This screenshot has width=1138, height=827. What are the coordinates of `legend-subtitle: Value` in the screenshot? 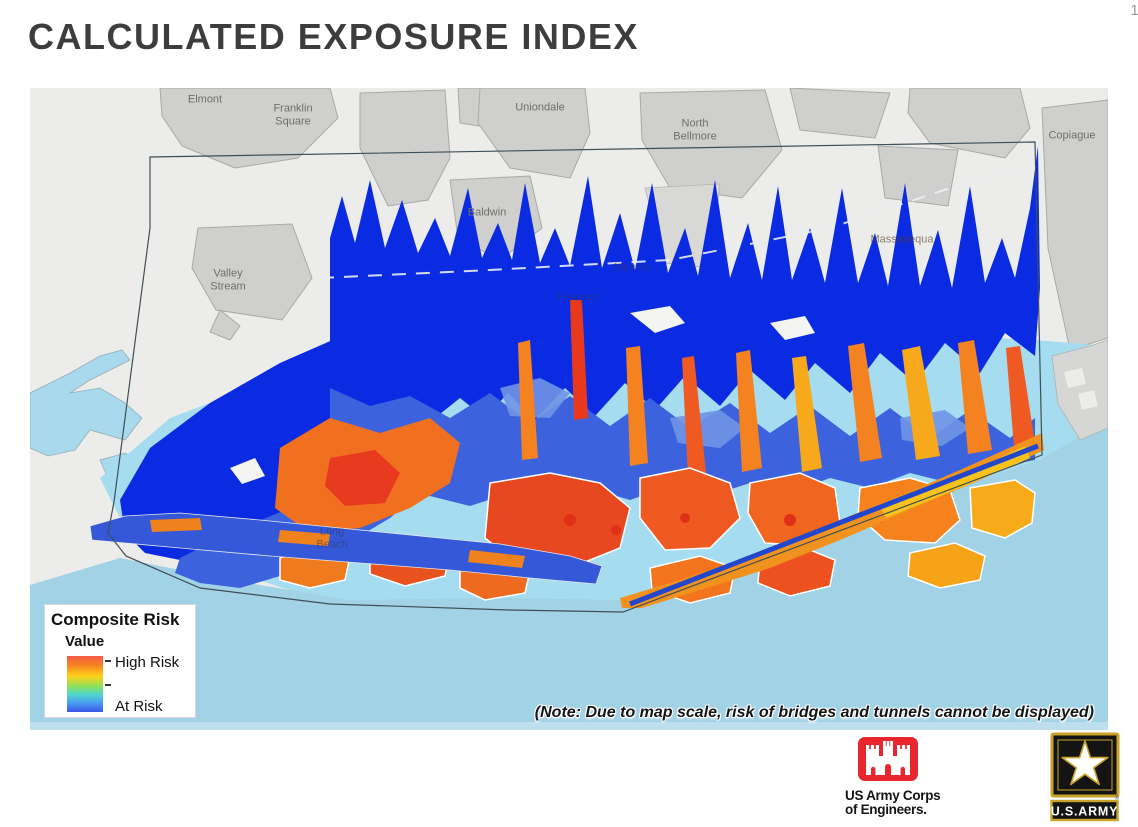 It's located at (85, 641).